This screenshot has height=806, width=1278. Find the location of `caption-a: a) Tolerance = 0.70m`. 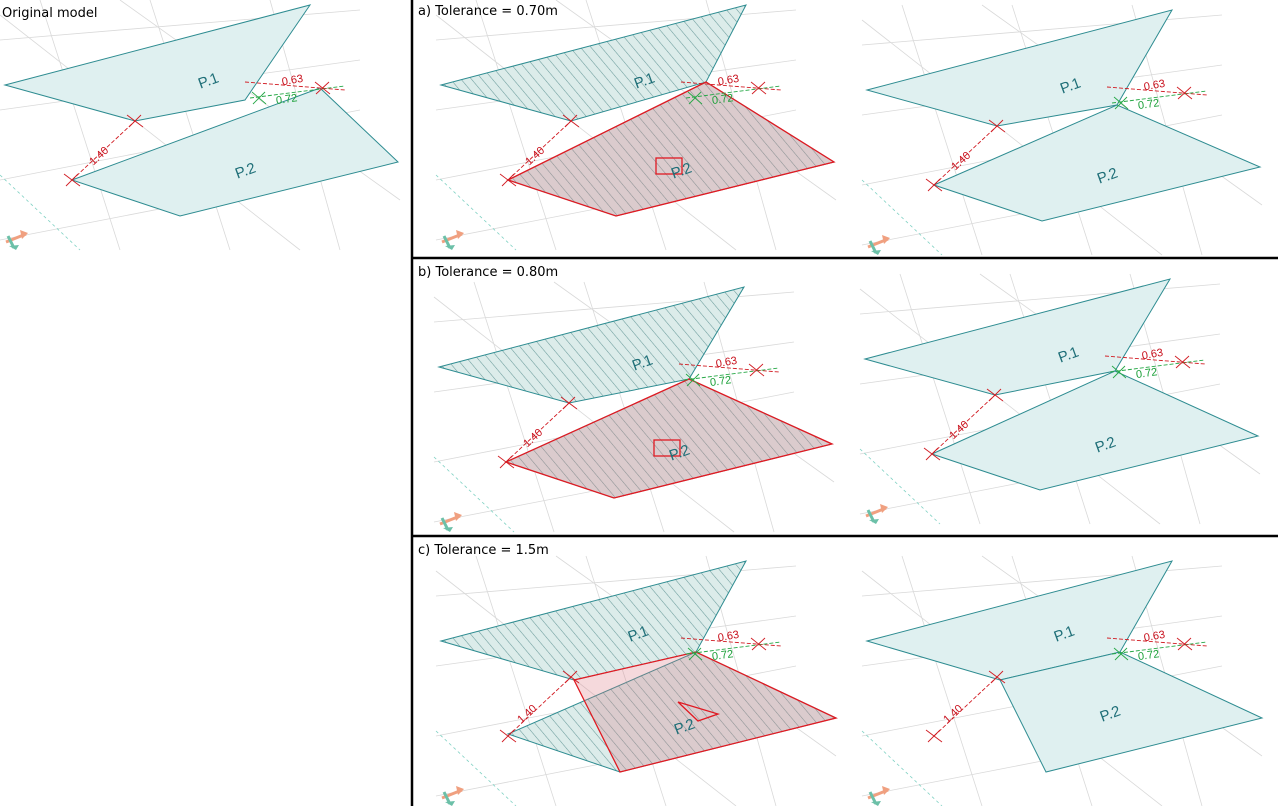

caption-a: a) Tolerance = 0.70m is located at coordinates (488, 11).